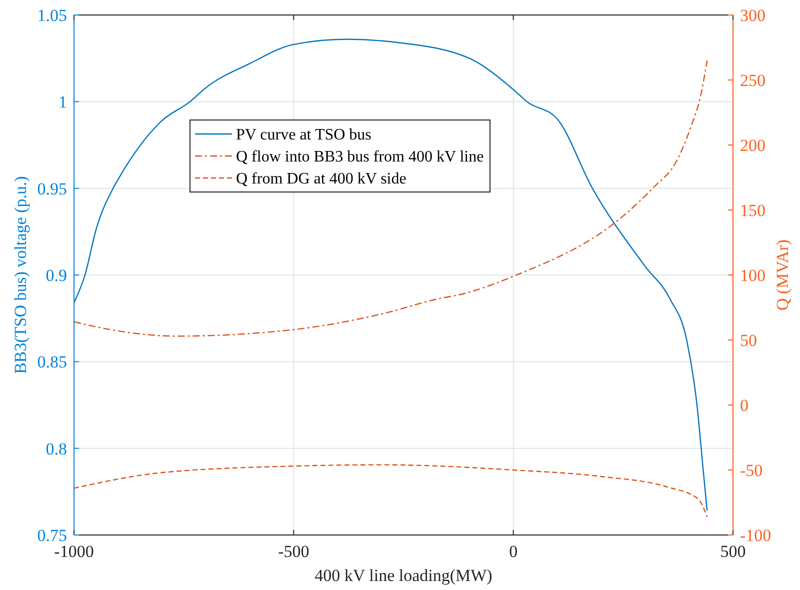 This screenshot has height=590, width=800. What do you see at coordinates (751, 470) in the screenshot?
I see `y2-tick-label: -50` at bounding box center [751, 470].